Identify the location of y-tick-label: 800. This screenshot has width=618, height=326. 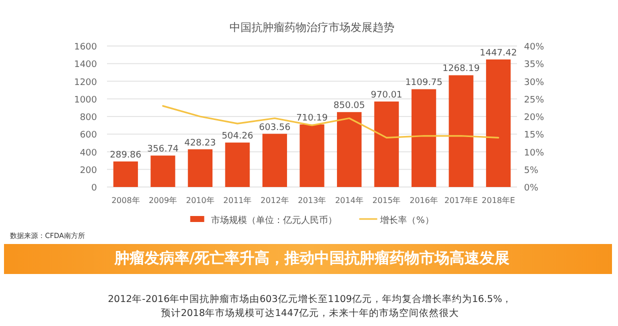
(89, 118).